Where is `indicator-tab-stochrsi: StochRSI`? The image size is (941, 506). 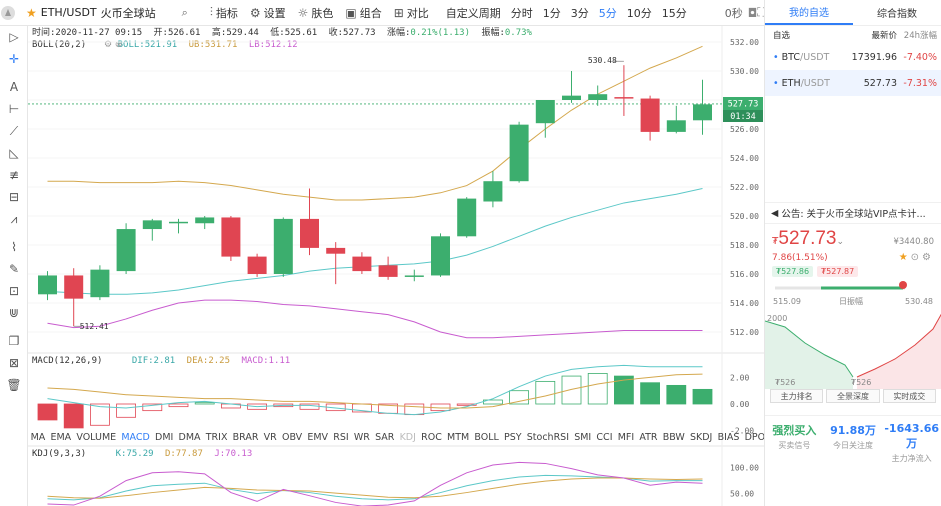
indicator-tab-stochrsi: StochRSI is located at coordinates (548, 437).